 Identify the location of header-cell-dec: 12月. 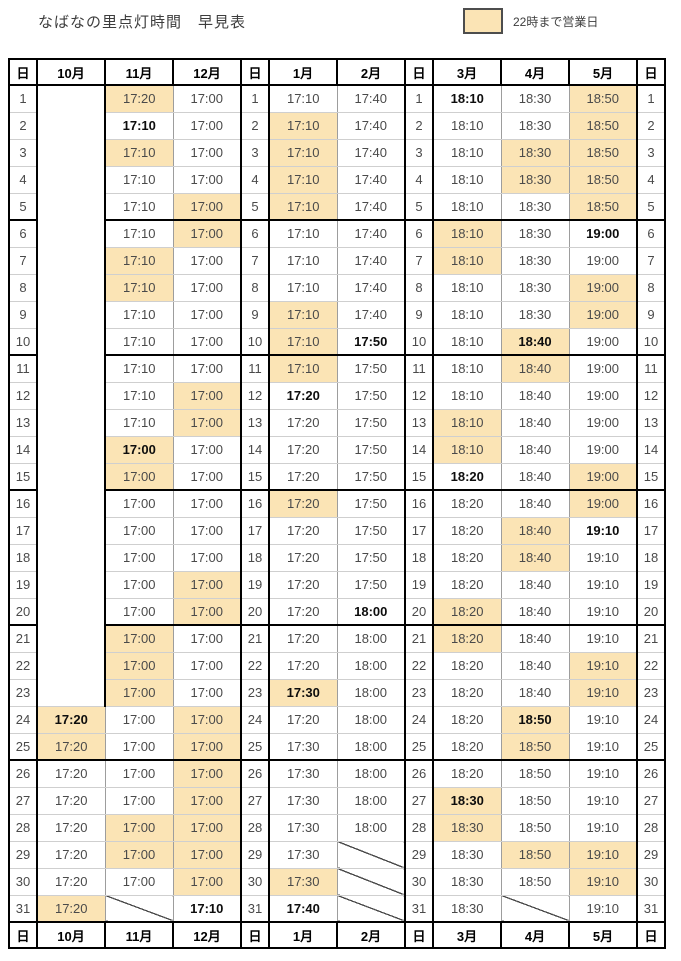
(207, 72).